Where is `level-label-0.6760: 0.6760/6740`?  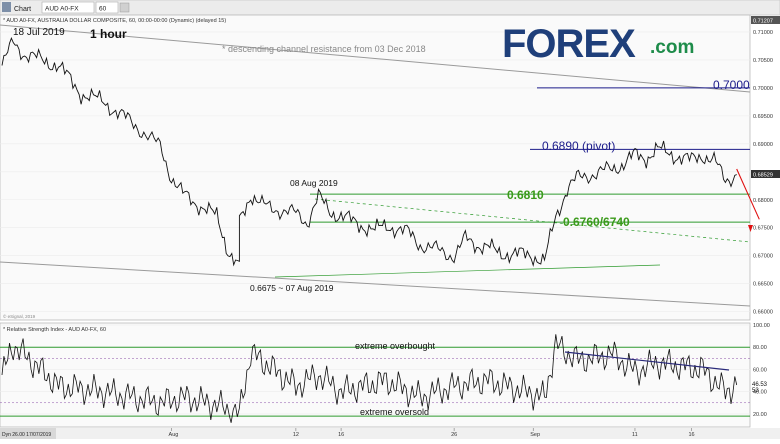
level-label-0.6760: 0.6760/6740 is located at coordinates (596, 222).